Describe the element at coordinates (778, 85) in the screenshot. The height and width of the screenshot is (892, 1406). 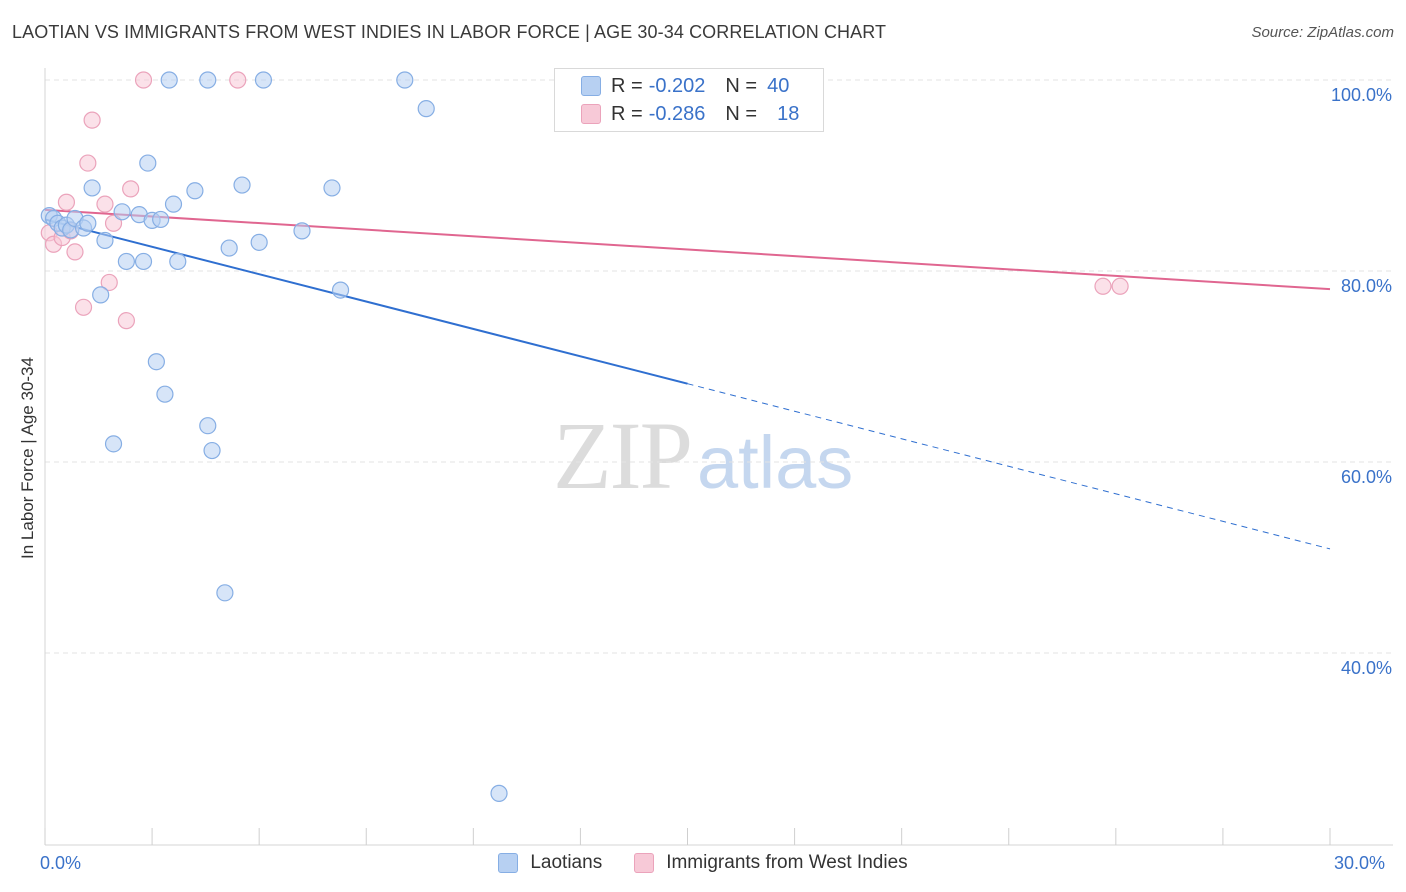
I see `legend-n-value: 40` at that location.